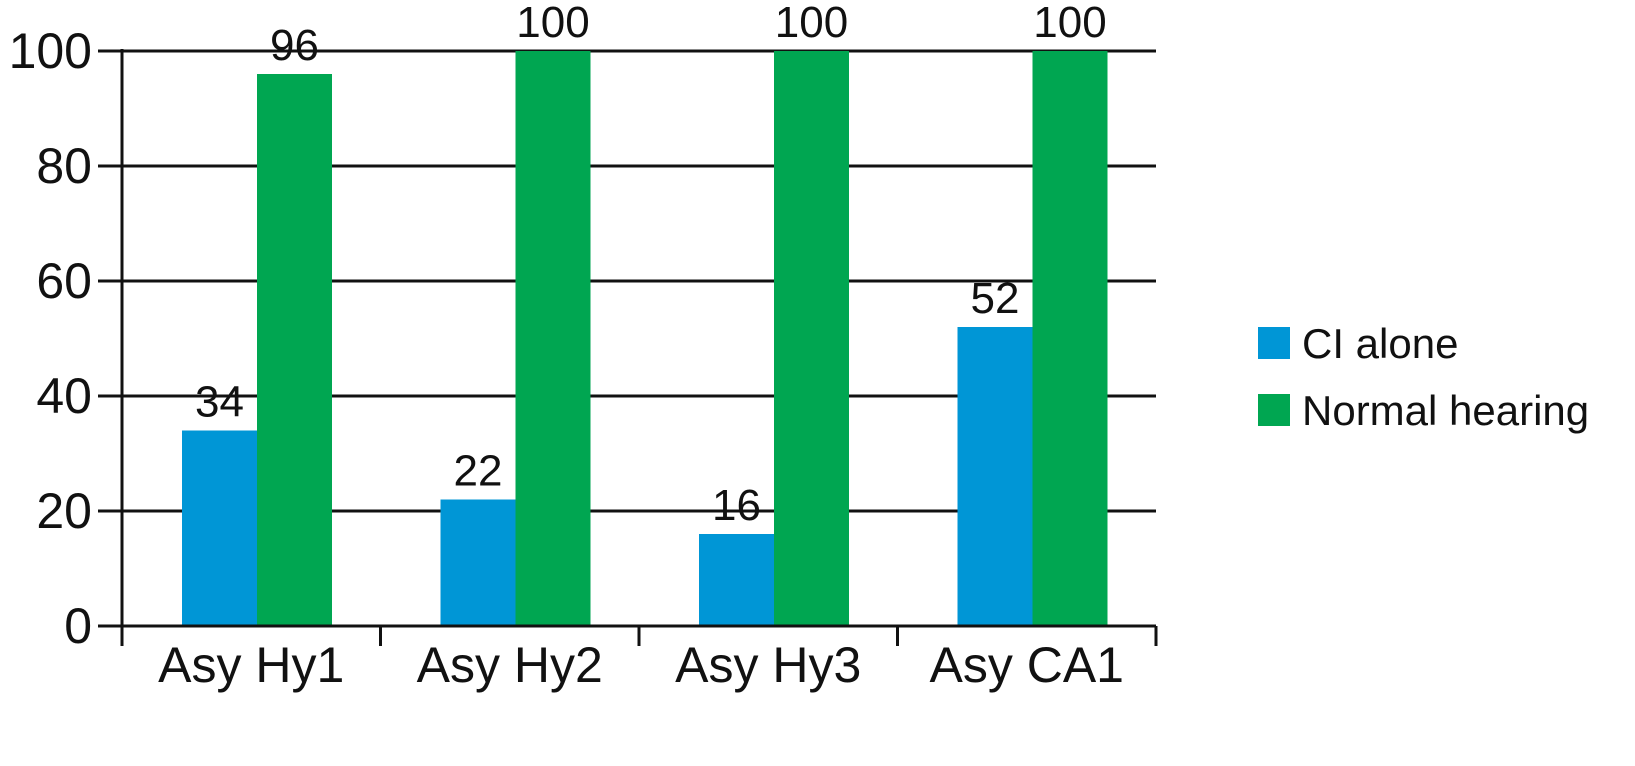 Image resolution: width=1635 pixels, height=766 pixels. I want to click on data-label: 96, so click(294, 45).